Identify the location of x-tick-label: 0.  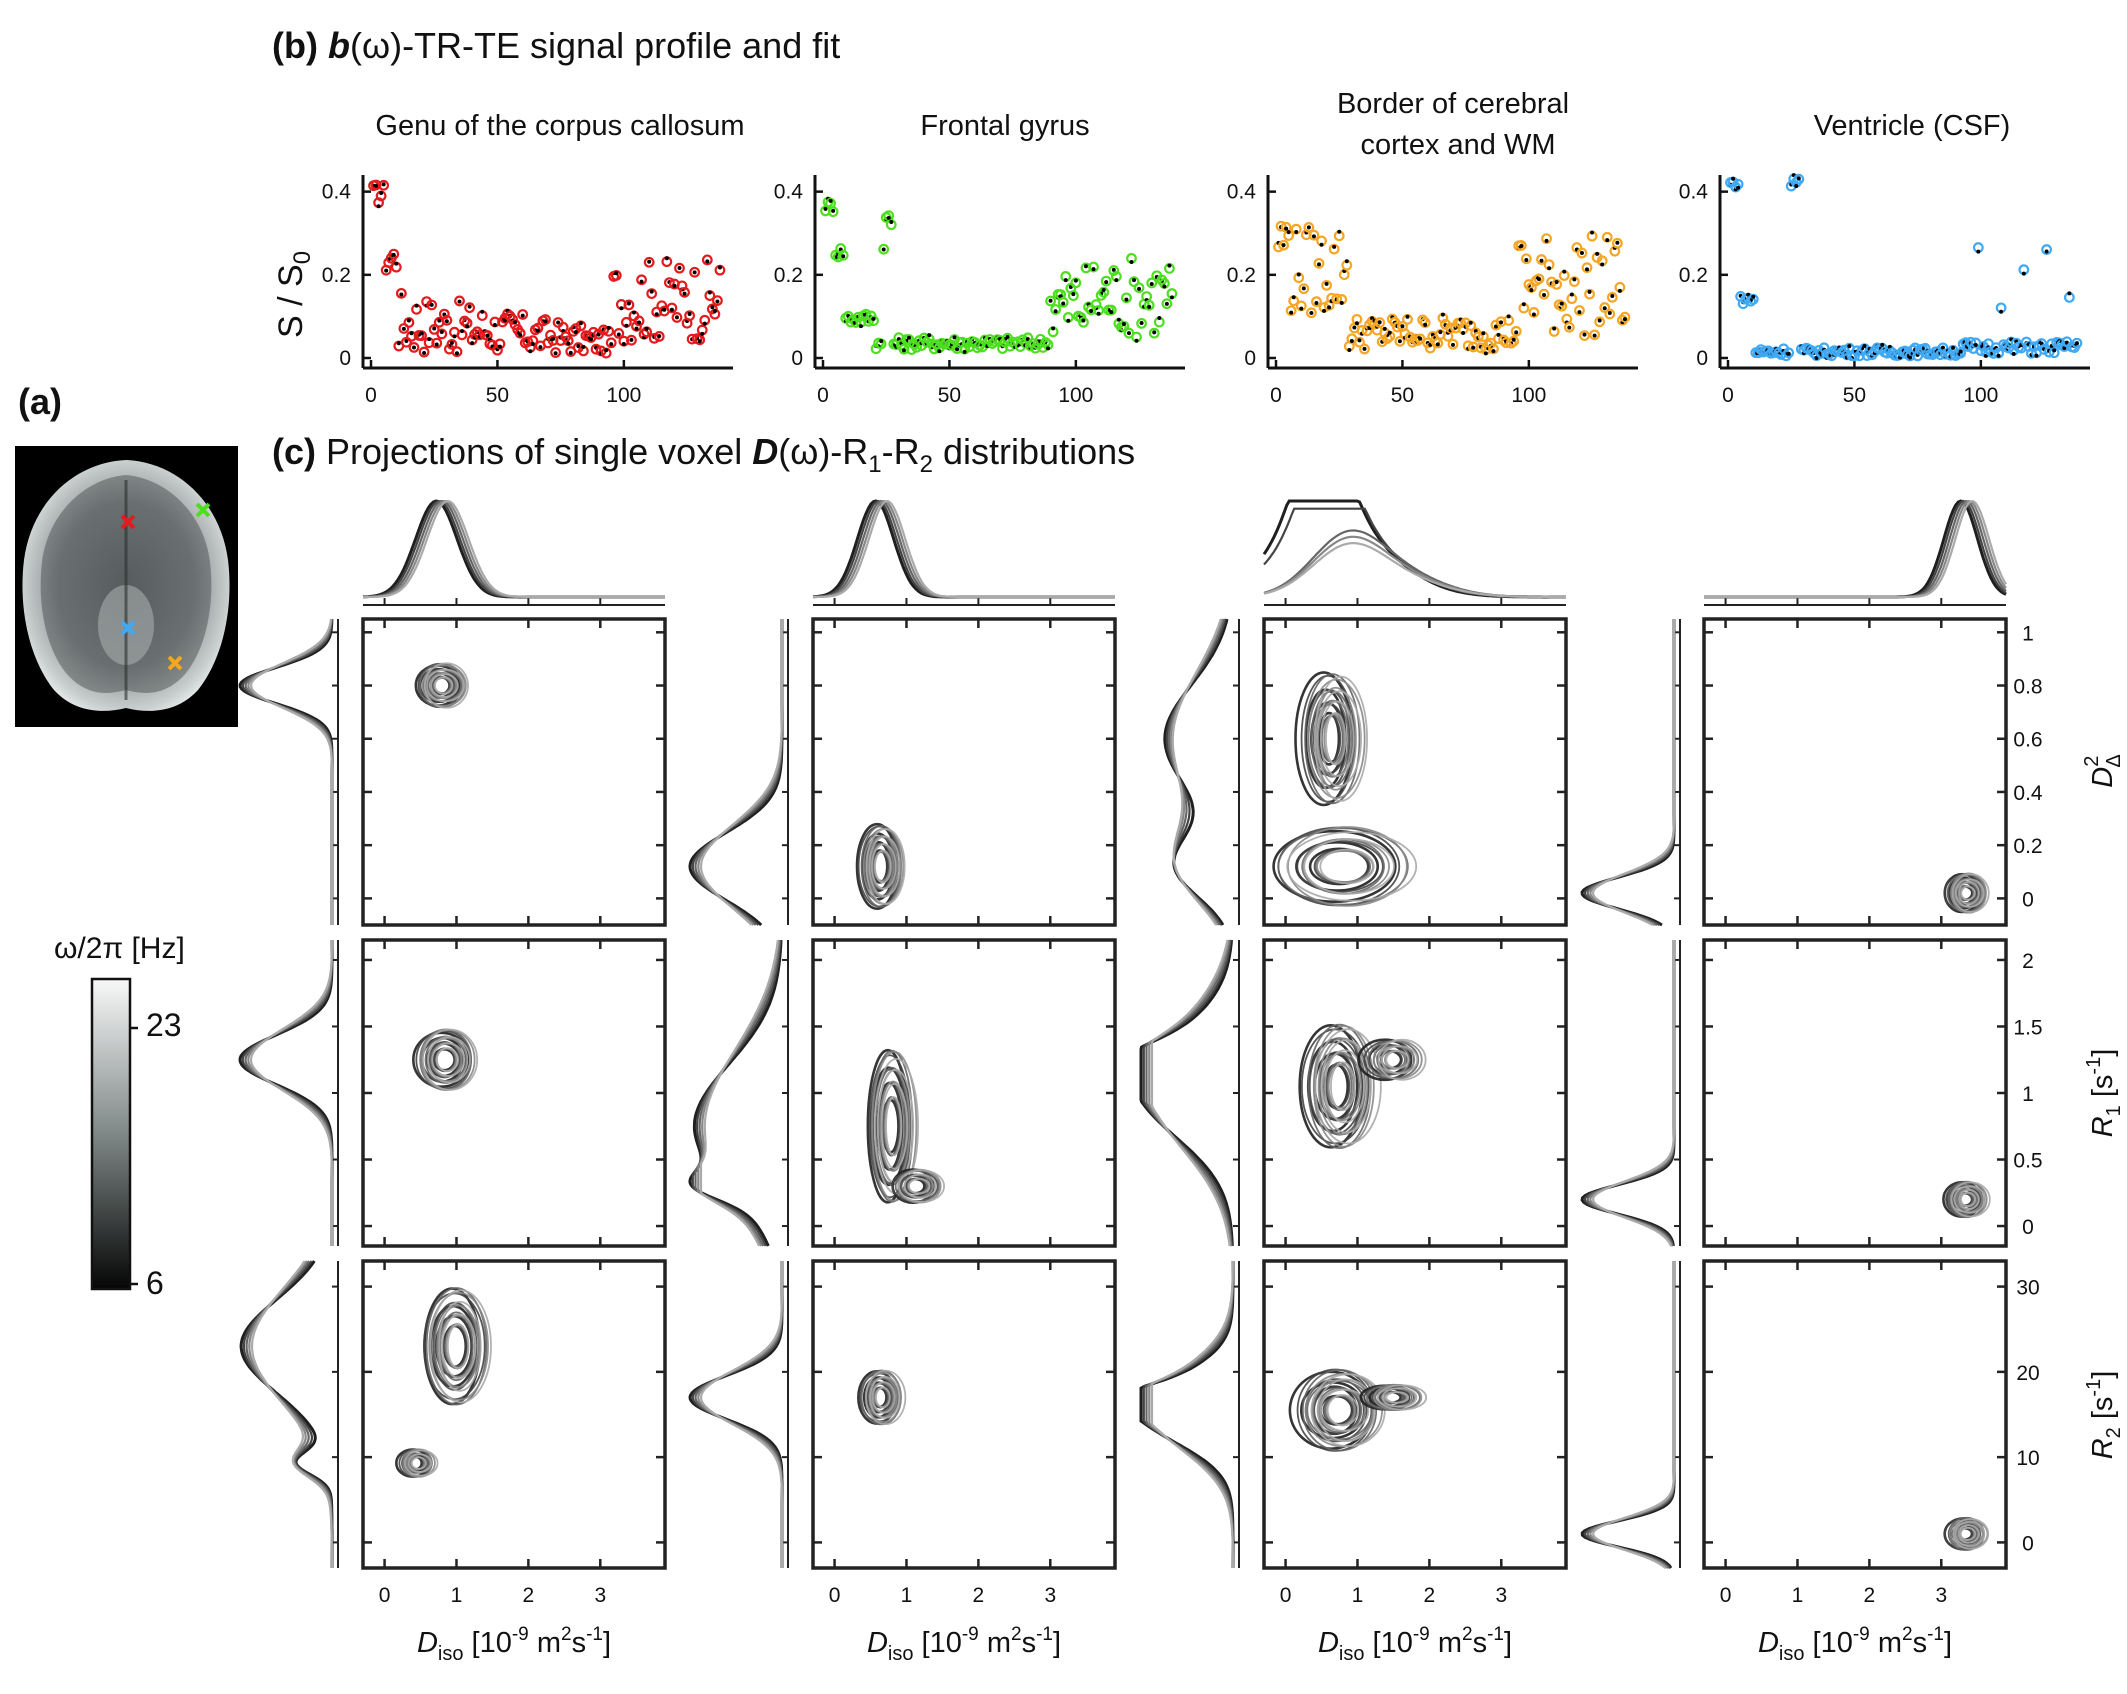
(385, 1595).